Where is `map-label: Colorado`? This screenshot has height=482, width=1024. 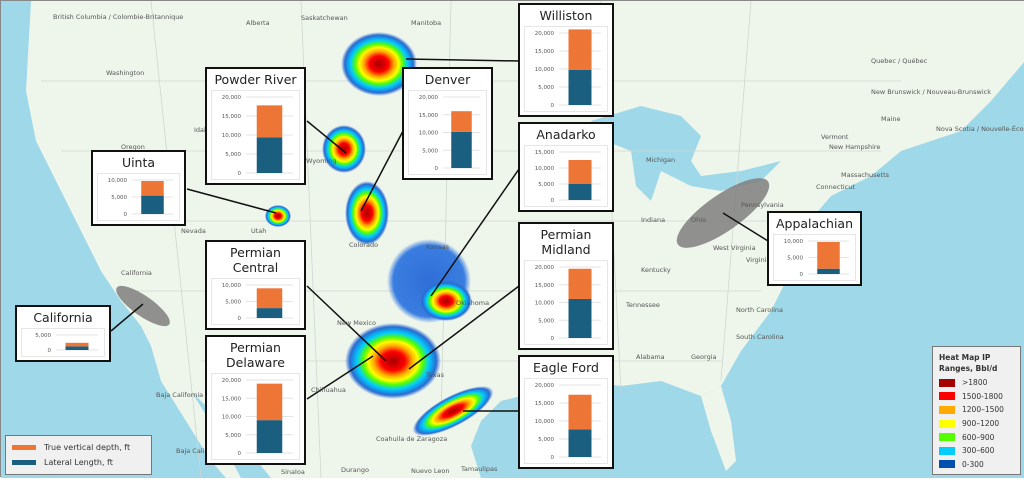 map-label: Colorado is located at coordinates (364, 245).